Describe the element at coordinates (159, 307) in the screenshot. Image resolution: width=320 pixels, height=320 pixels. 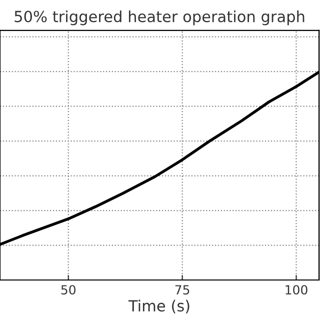
I see `x-axis-title: Time (s)` at that location.